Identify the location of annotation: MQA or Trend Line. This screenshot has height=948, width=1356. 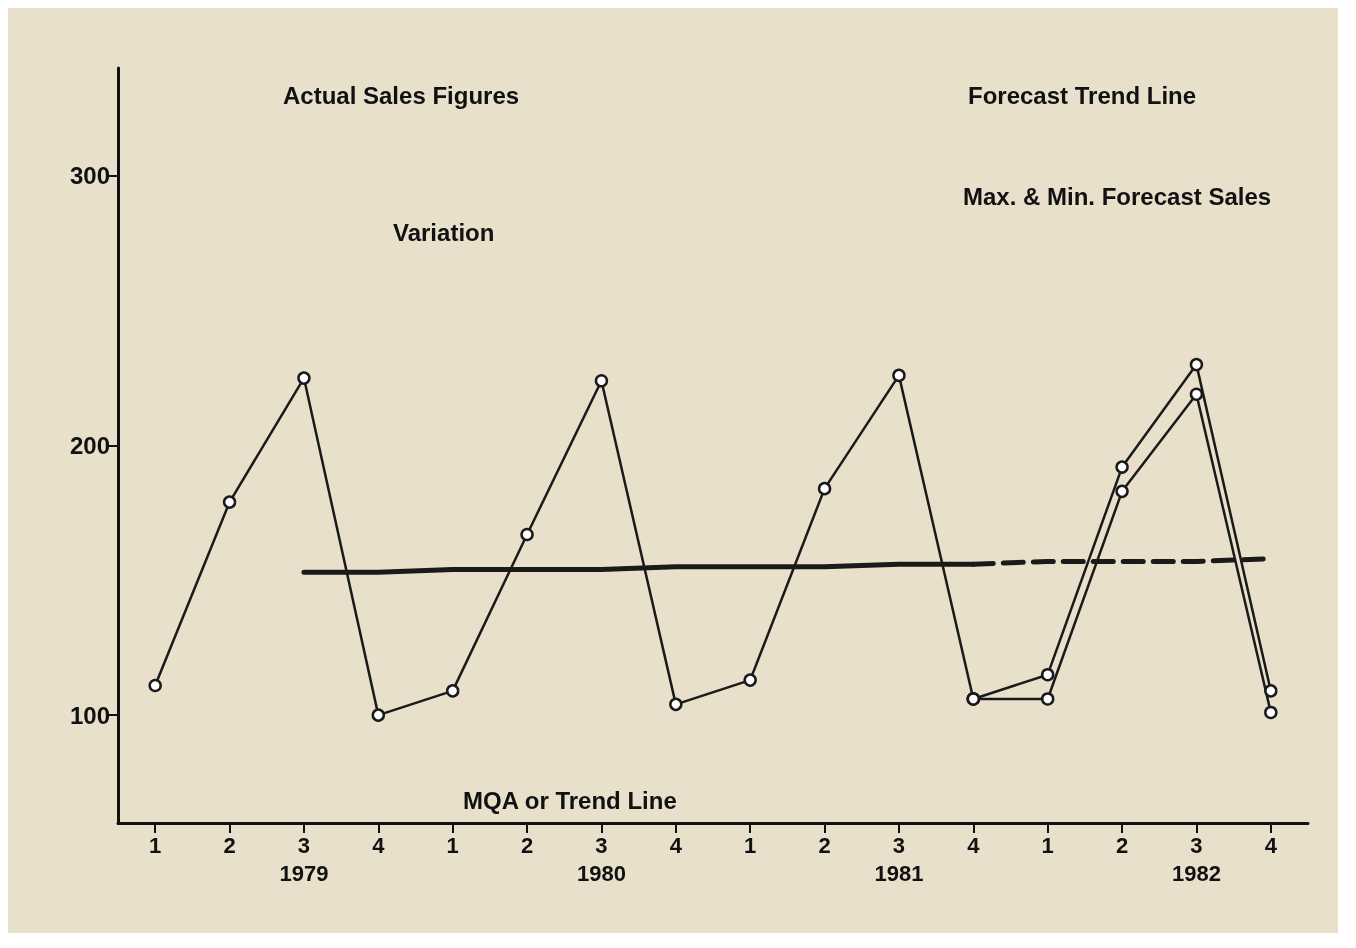
(570, 800).